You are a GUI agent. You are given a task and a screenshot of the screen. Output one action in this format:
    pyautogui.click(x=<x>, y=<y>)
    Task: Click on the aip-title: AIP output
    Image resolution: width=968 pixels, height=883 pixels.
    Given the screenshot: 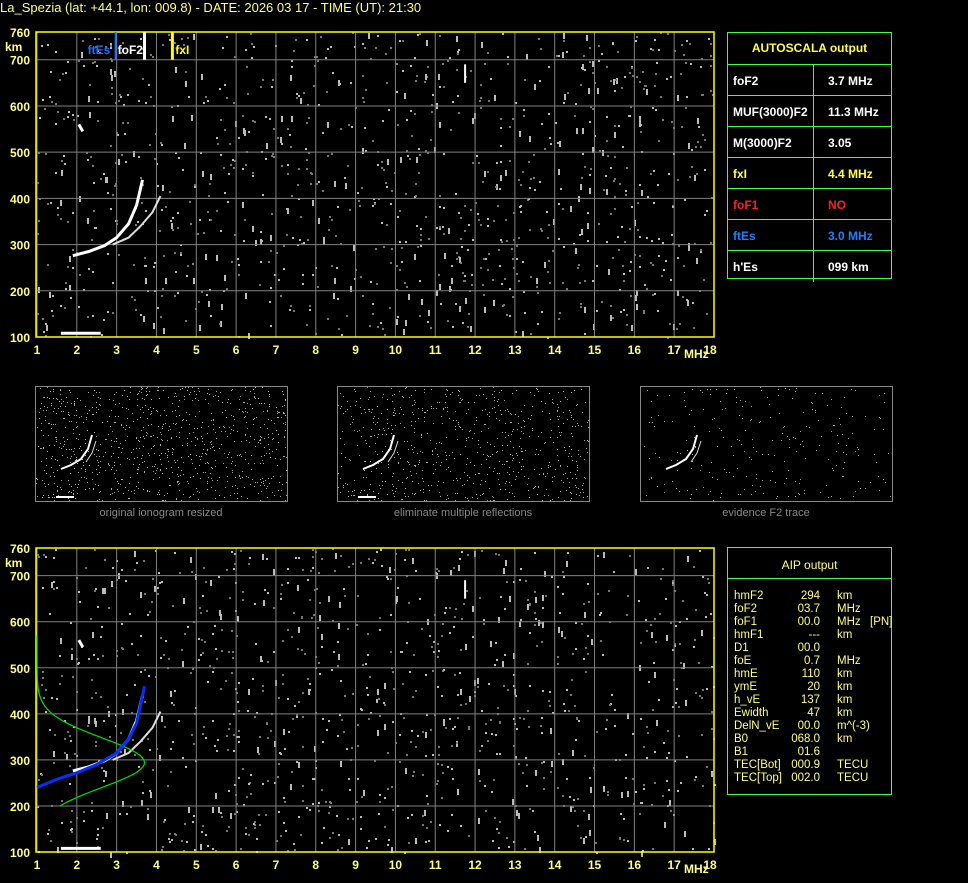 What is the action you would take?
    pyautogui.click(x=809, y=565)
    